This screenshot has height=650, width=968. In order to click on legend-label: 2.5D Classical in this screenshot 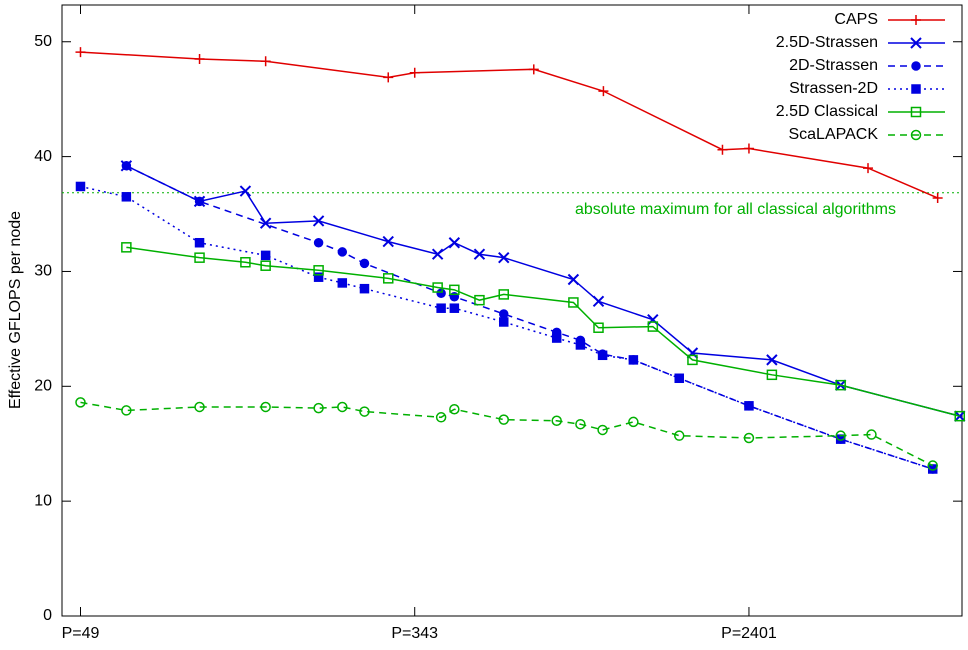, I will do `click(827, 111)`.